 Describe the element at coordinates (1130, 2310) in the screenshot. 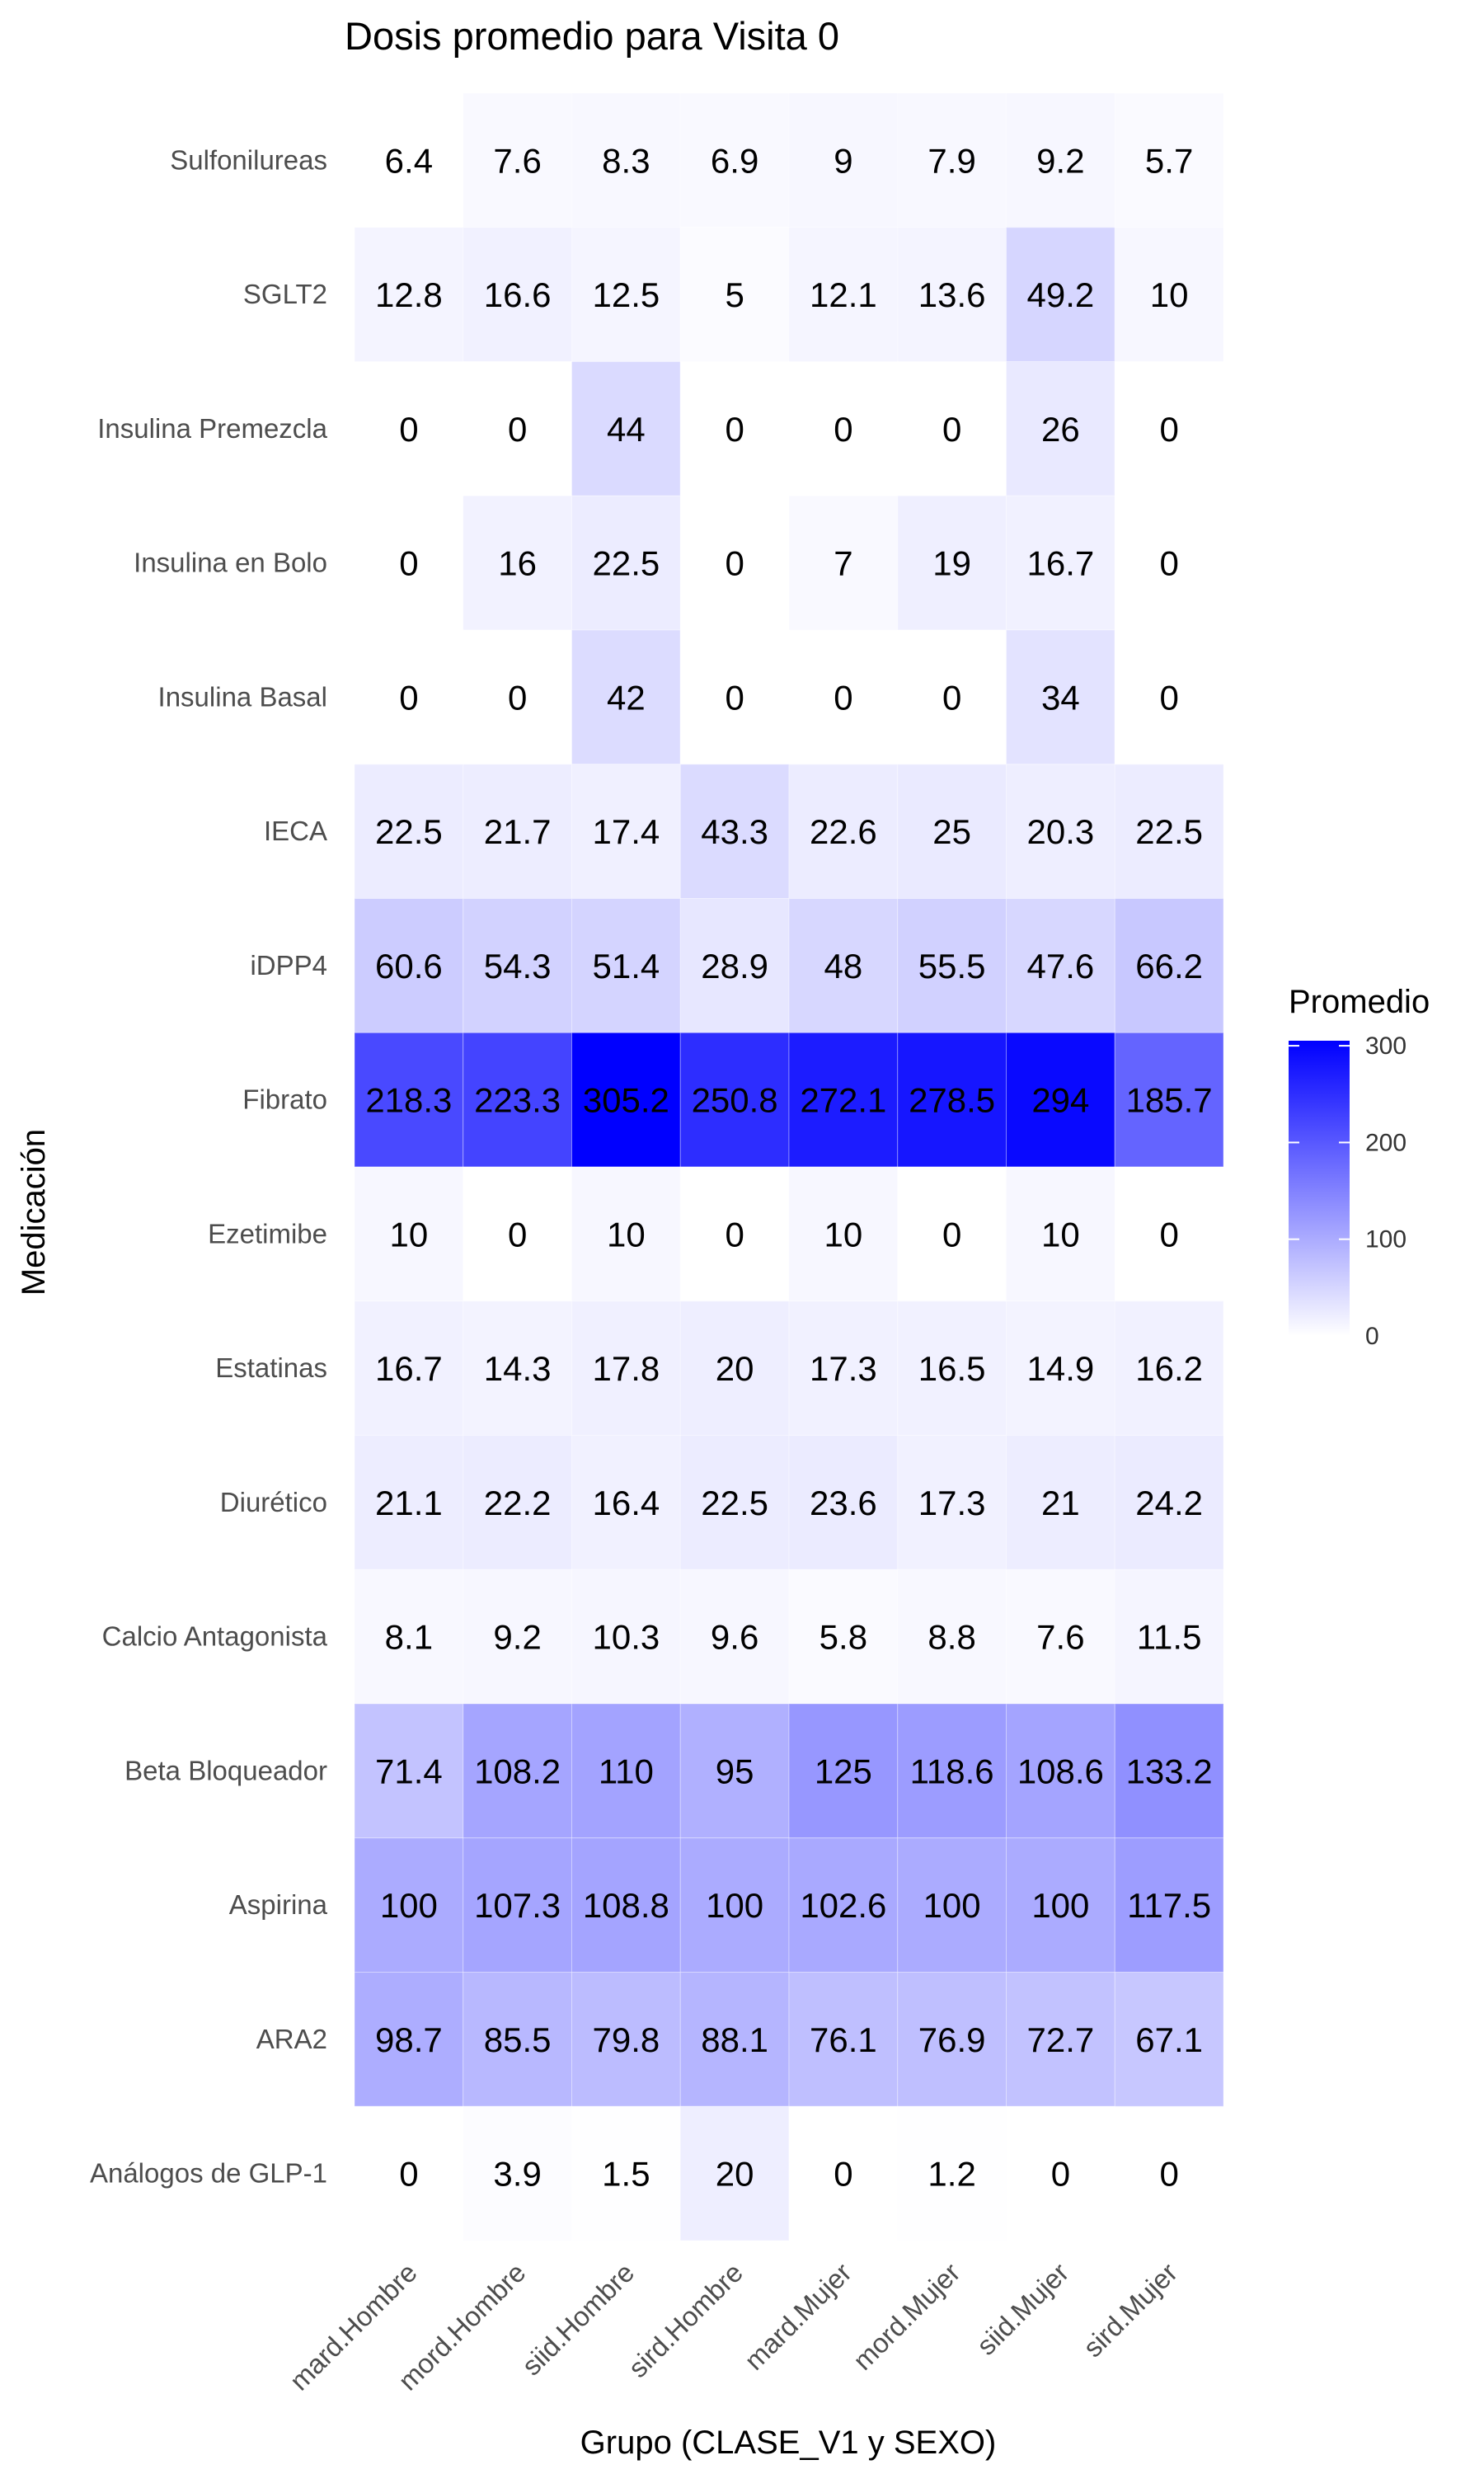

I see `x-tick-label: sird.Mujer` at that location.